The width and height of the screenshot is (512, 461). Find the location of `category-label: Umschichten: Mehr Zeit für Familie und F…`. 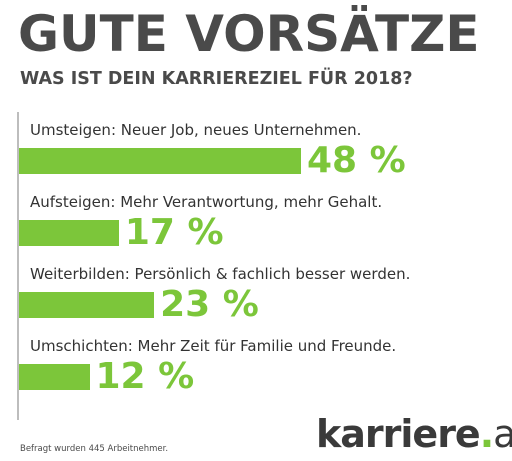

category-label: Umschichten: Mehr Zeit für Familie und F… is located at coordinates (213, 346).